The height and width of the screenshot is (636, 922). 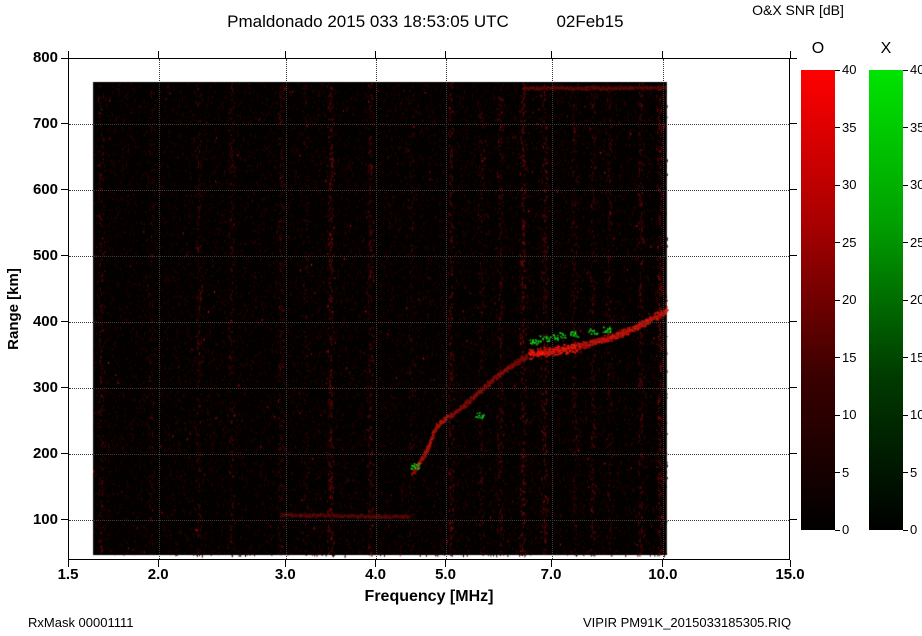 What do you see at coordinates (663, 574) in the screenshot?
I see `x-tick-label: 10.0` at bounding box center [663, 574].